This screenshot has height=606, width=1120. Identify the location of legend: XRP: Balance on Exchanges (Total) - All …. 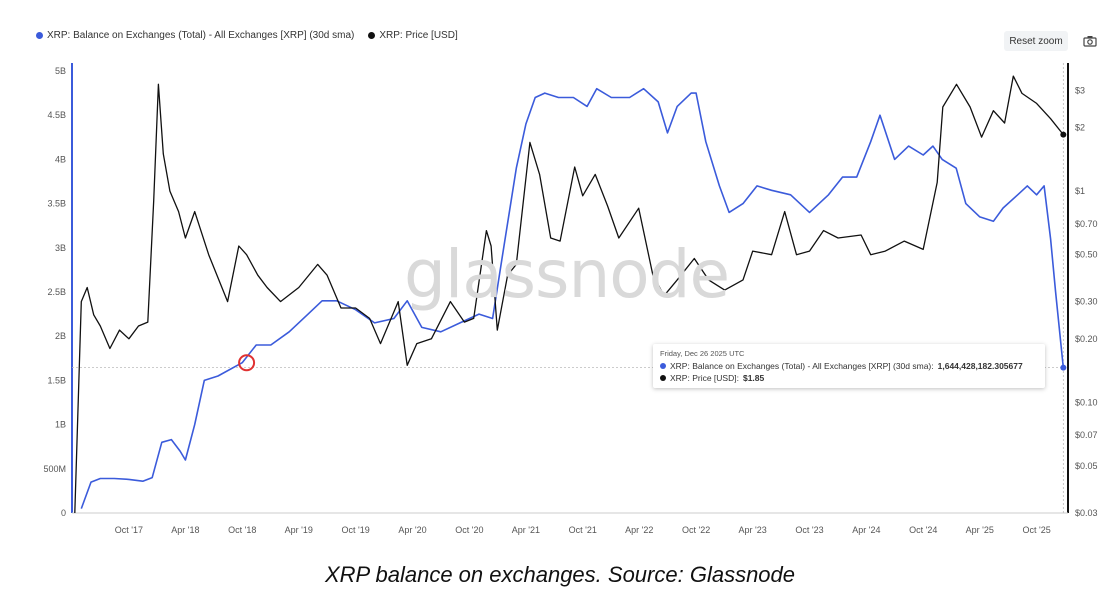
(247, 35).